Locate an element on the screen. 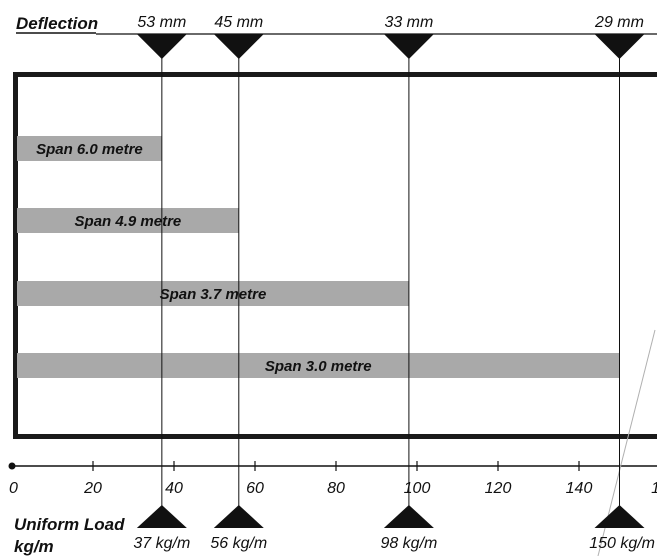 This screenshot has height=556, width=657. x-tick-label-4: 80 is located at coordinates (336, 488).